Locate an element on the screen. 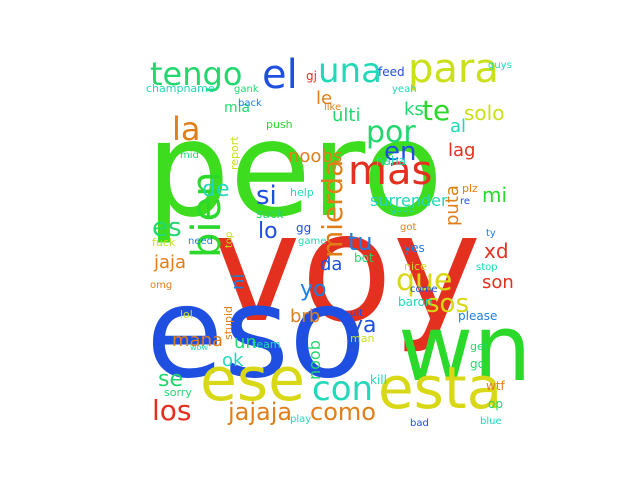  word-top: top is located at coordinates (229, 240).